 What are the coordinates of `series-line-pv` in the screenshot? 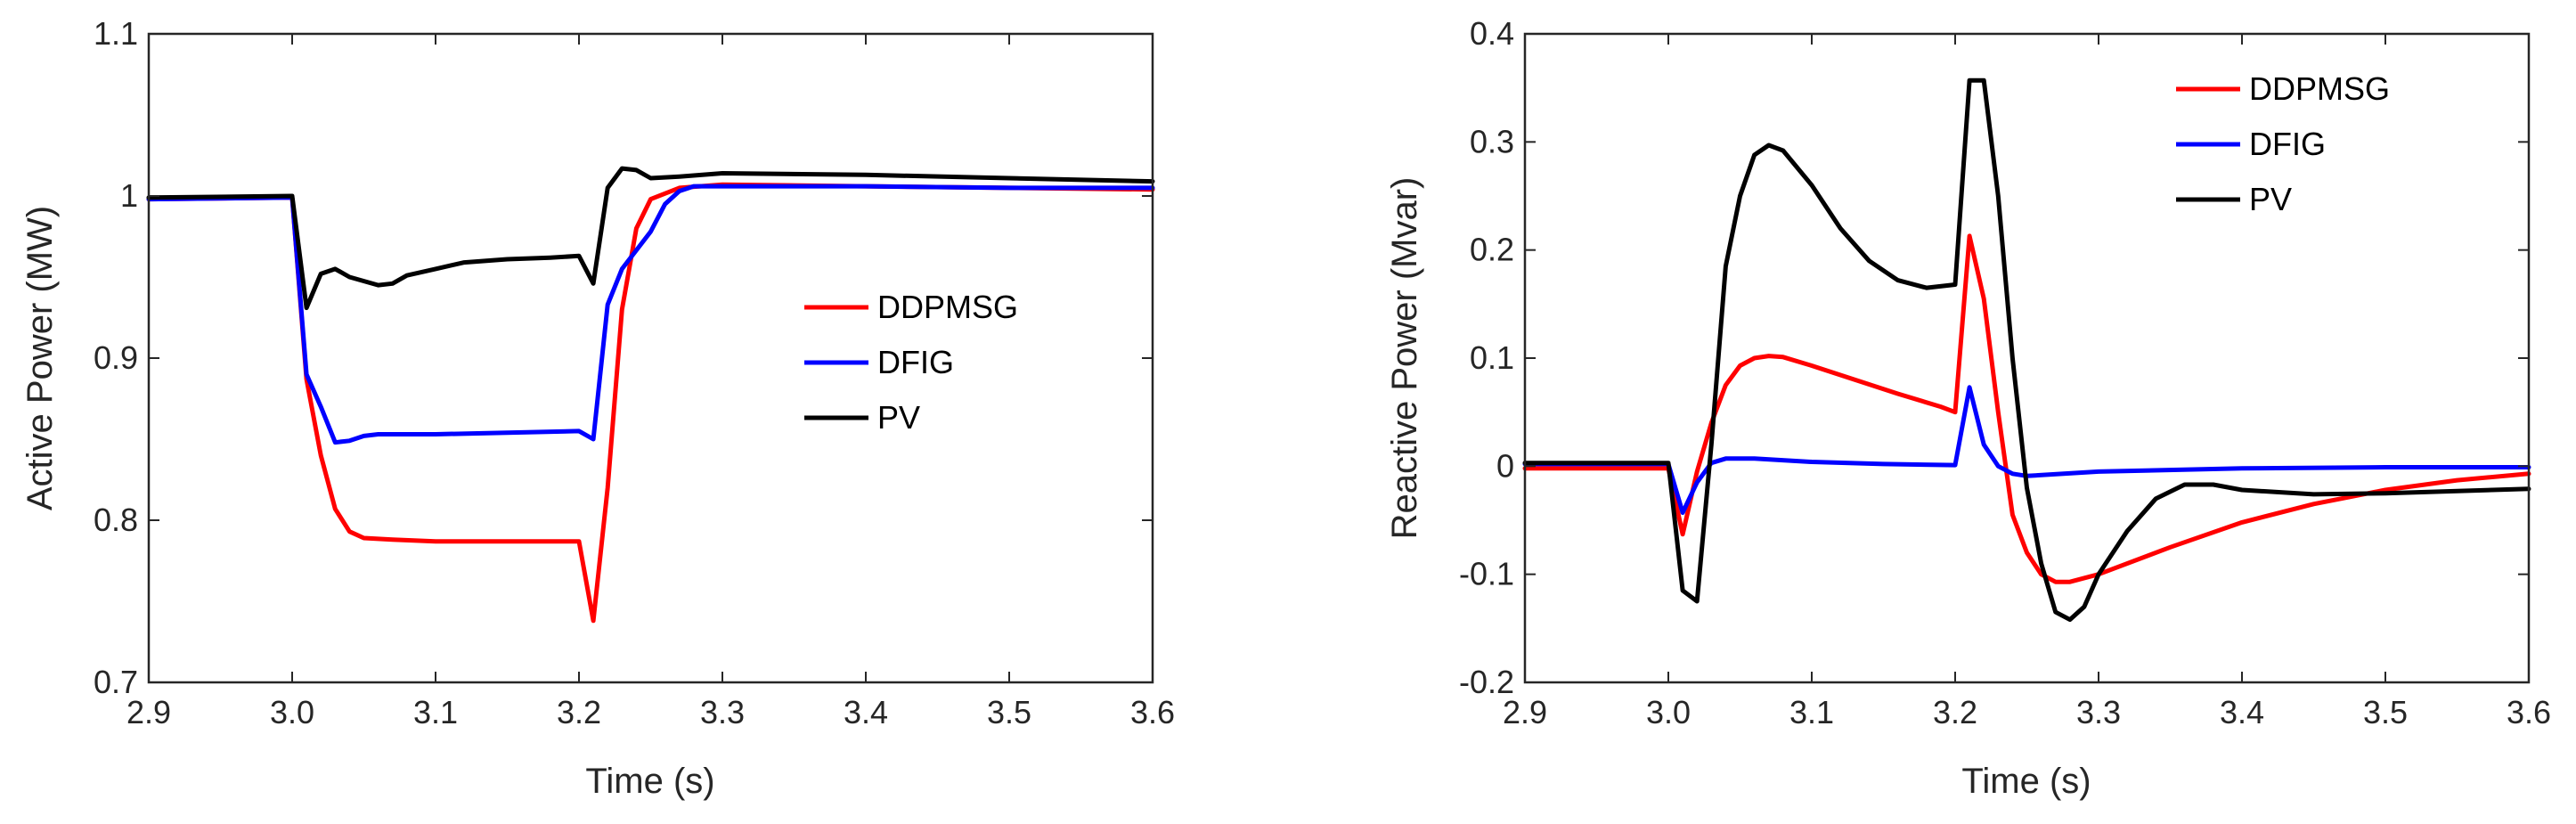 It's located at (651, 238).